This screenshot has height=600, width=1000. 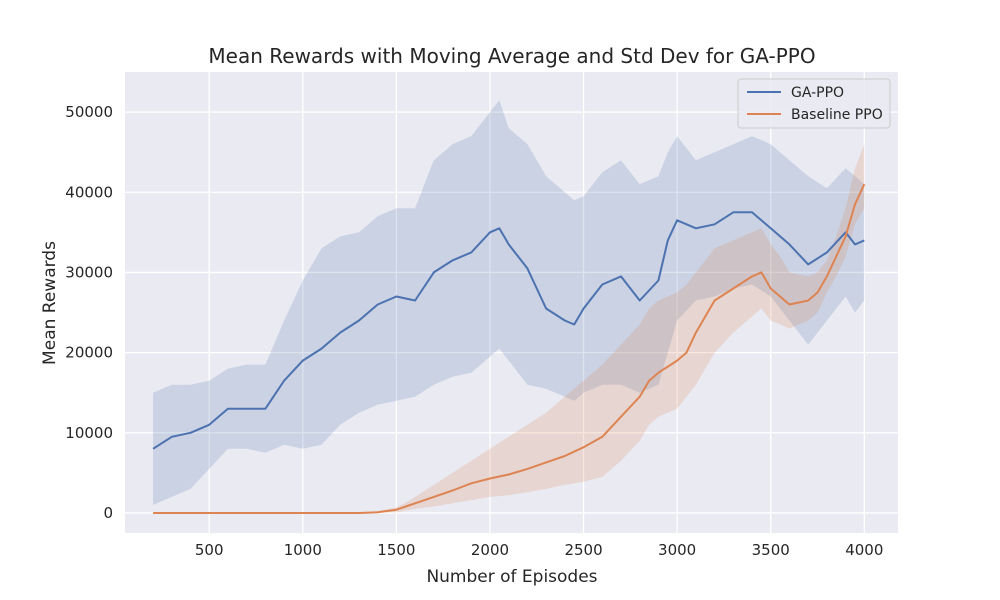 What do you see at coordinates (490, 550) in the screenshot?
I see `x-tick-label: 2000` at bounding box center [490, 550].